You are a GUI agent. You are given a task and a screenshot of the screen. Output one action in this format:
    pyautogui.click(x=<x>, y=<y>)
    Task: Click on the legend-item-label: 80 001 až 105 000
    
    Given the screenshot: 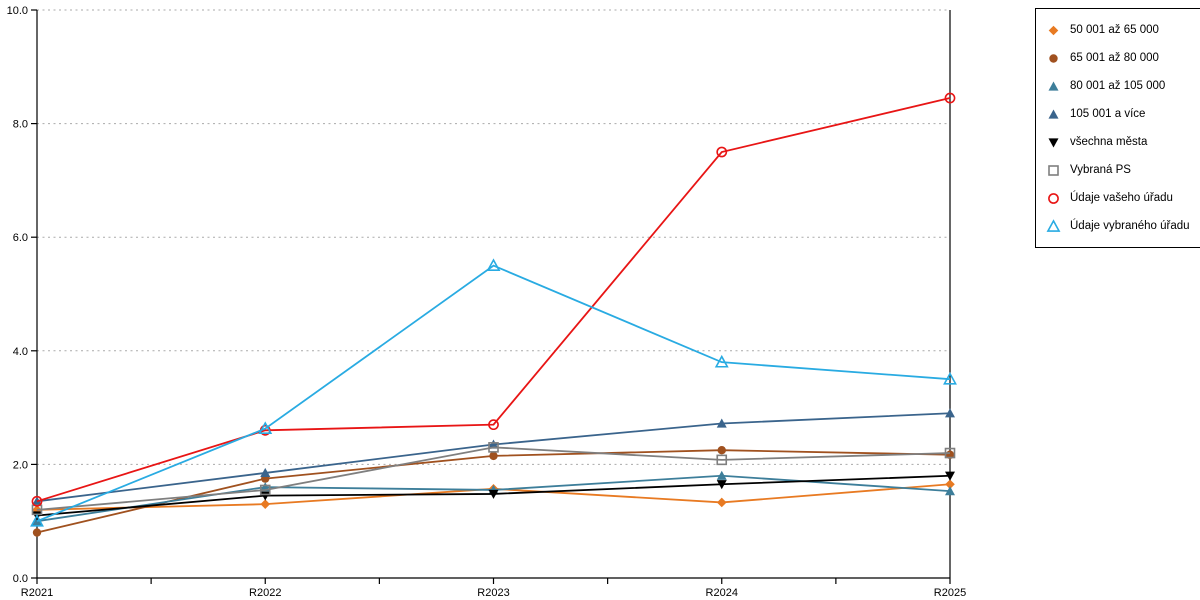 What is the action you would take?
    pyautogui.click(x=1118, y=86)
    